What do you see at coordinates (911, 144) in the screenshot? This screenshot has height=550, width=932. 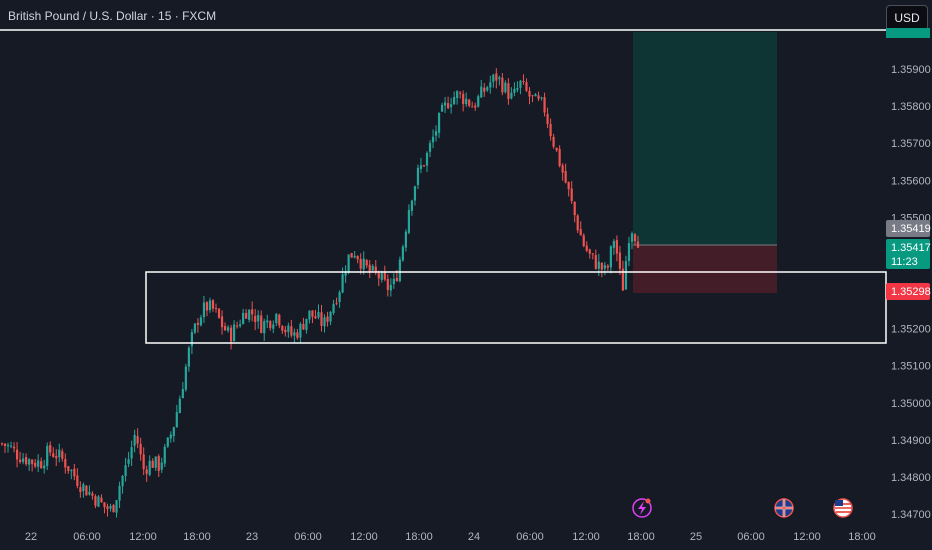 I see `y-tick-label: 1.35700` at bounding box center [911, 144].